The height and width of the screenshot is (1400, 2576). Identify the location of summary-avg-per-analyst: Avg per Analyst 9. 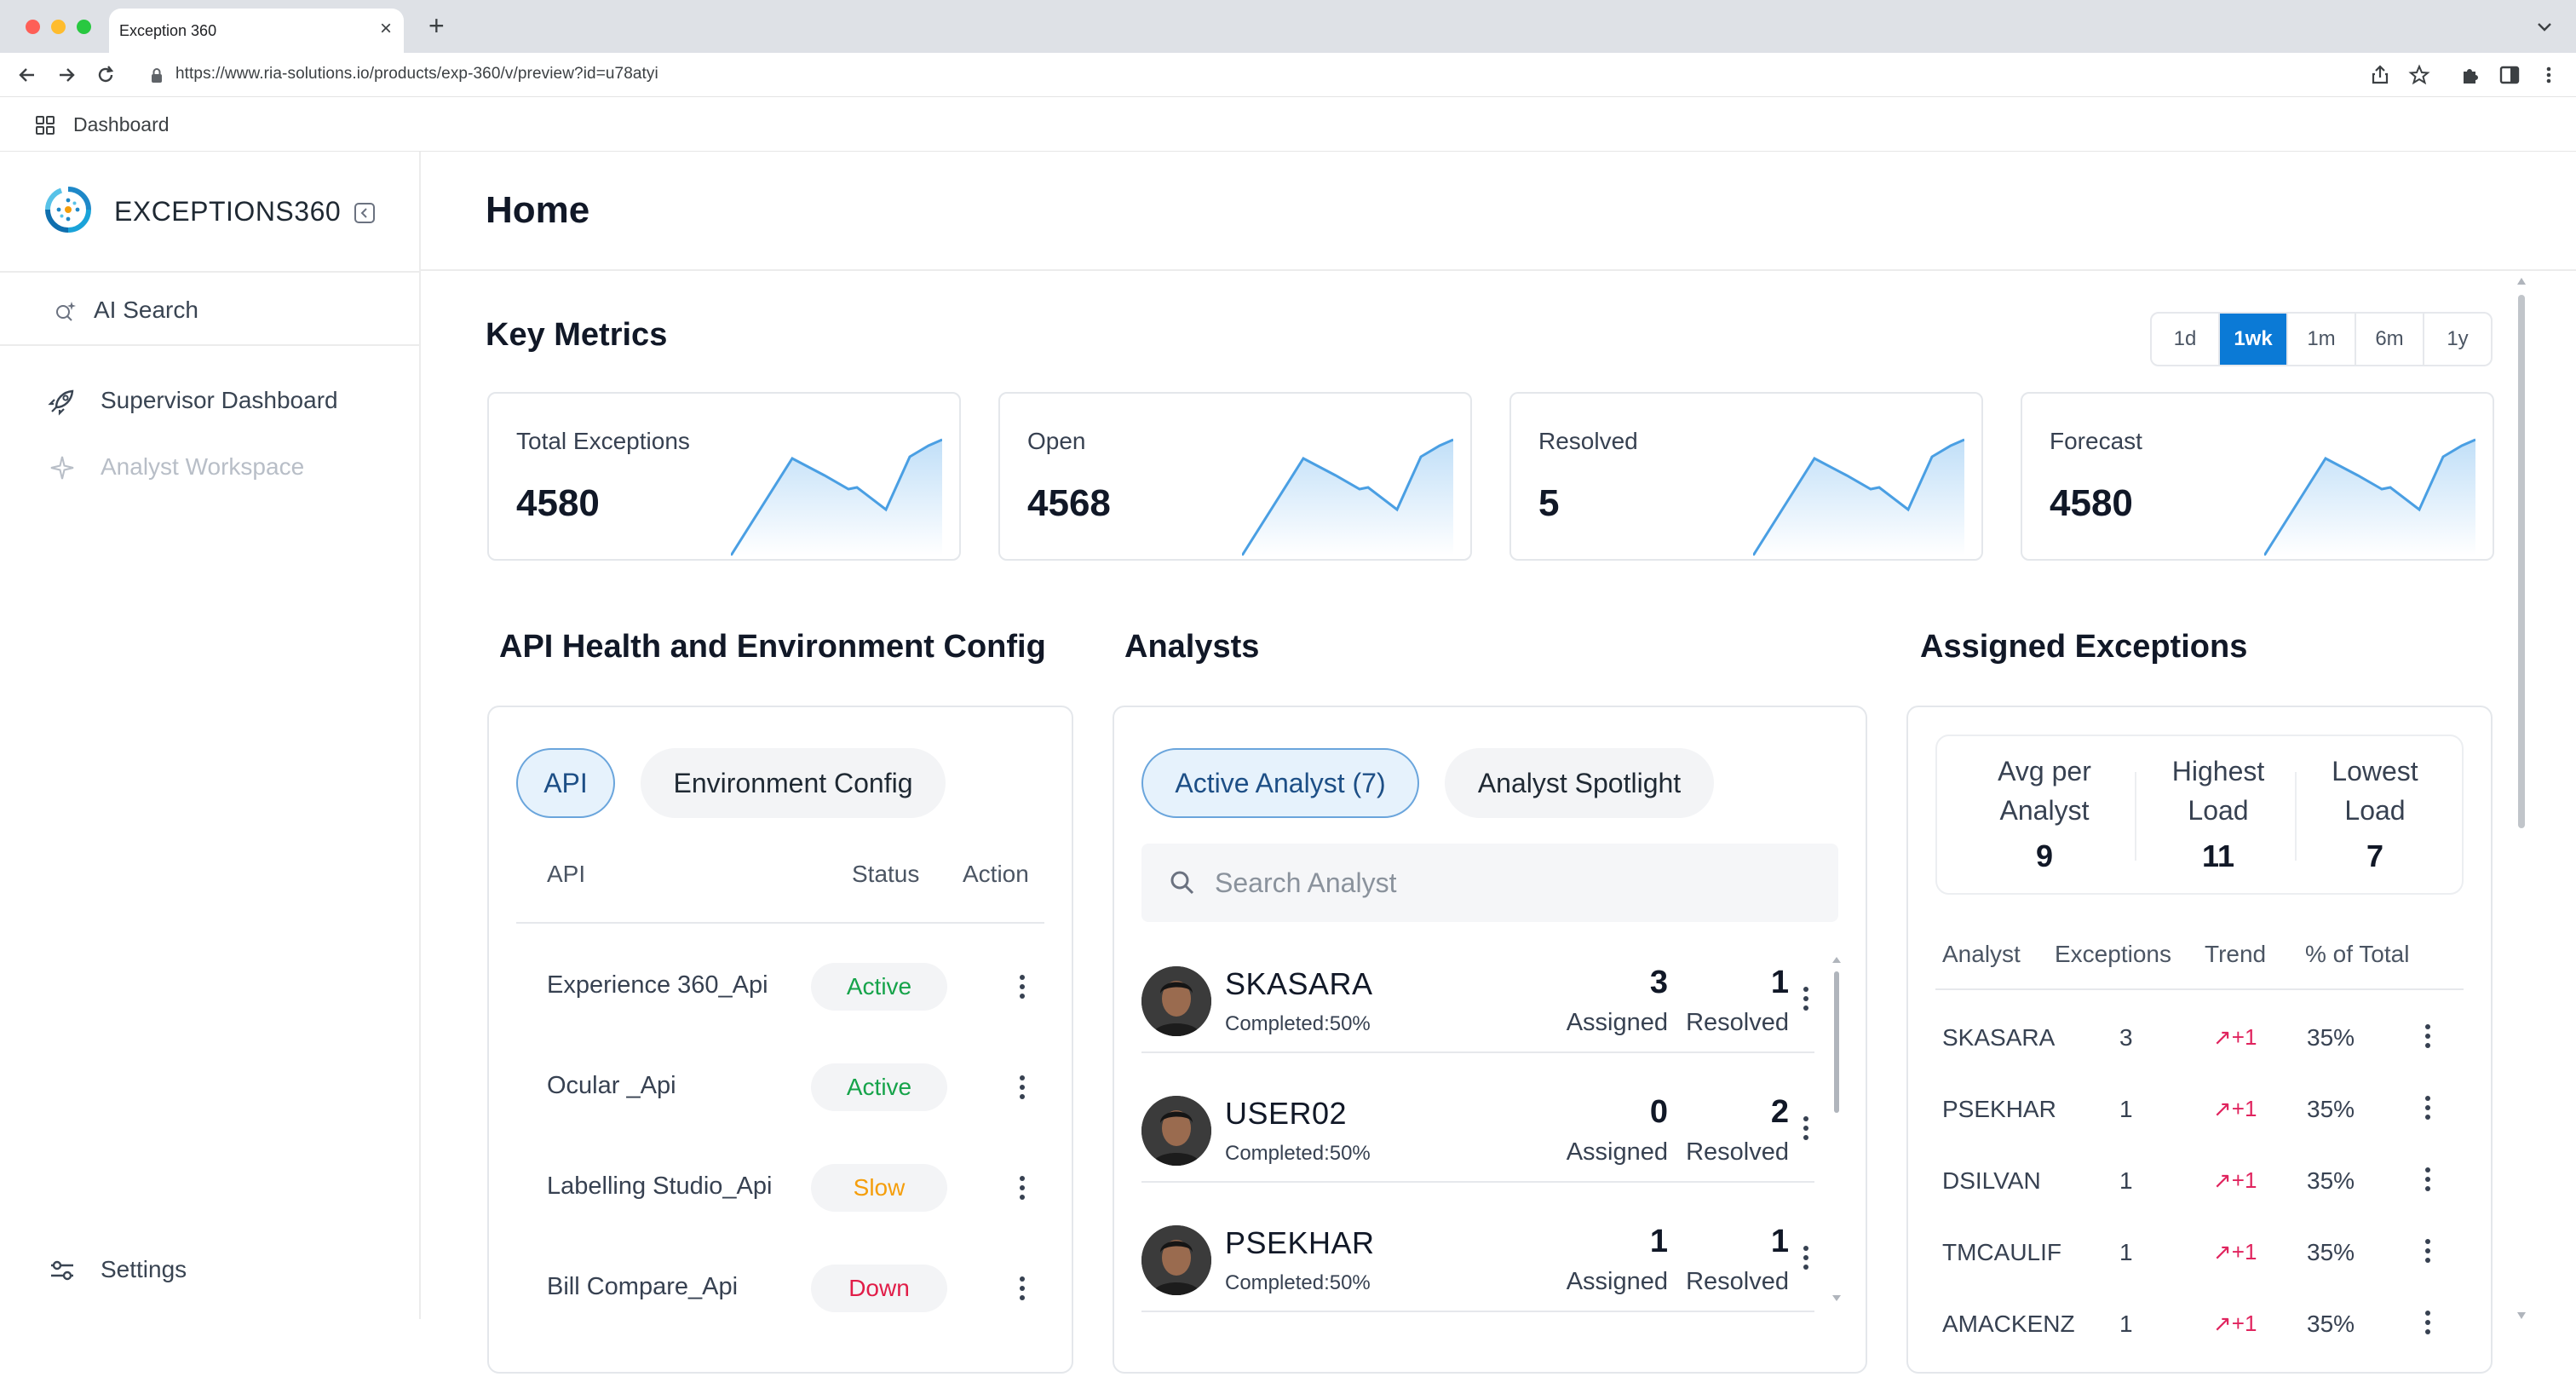
(2045, 813).